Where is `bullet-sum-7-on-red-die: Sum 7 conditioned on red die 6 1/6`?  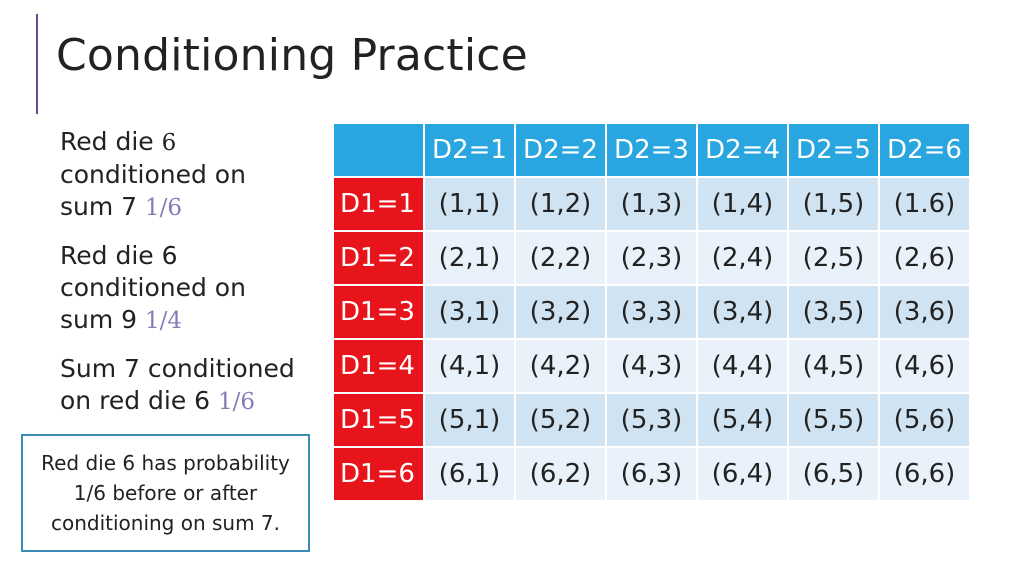
bullet-sum-7-on-red-die: Sum 7 conditioned on red die 6 1/6 is located at coordinates (190, 385).